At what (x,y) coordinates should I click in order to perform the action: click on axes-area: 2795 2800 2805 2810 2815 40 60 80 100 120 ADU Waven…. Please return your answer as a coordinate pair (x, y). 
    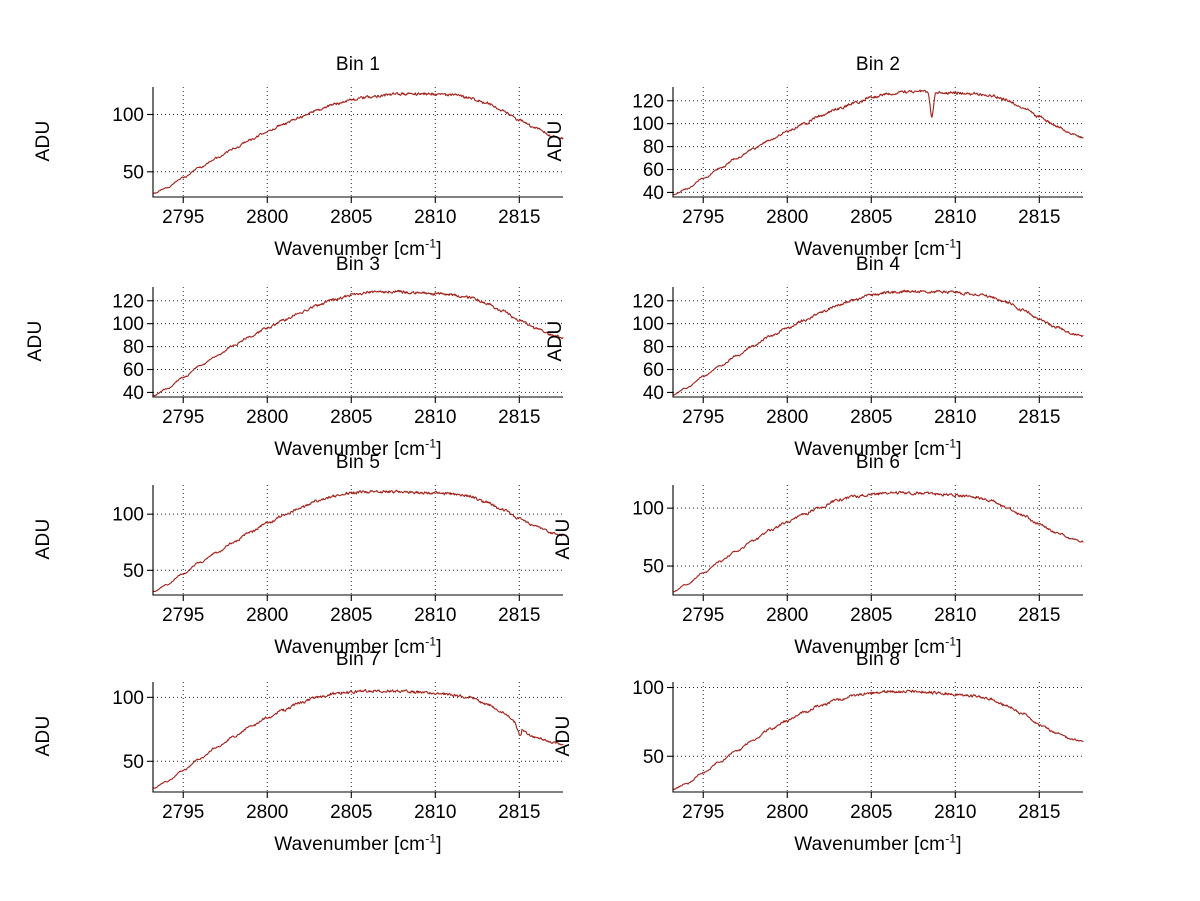
    Looking at the image, I should click on (828, 152).